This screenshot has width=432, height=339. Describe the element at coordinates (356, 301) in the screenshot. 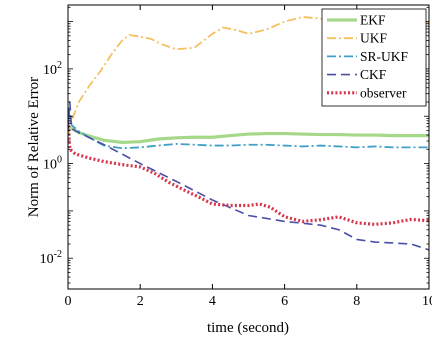

I see `x-tick-label: 8` at that location.